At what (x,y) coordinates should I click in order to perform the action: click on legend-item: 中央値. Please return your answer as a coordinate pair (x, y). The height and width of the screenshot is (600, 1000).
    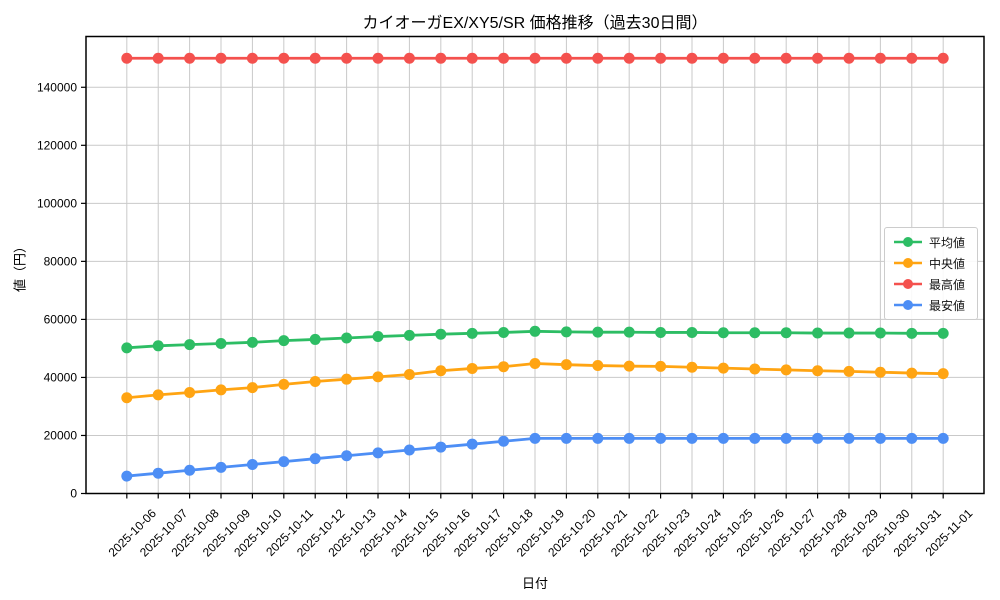
    Looking at the image, I should click on (931, 263).